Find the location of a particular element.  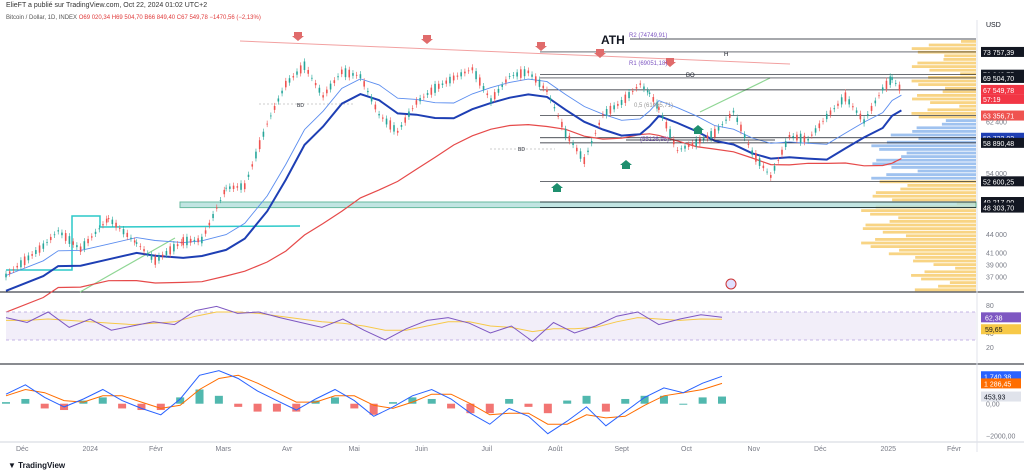

countdown-label: 57:19 is located at coordinates (992, 100).